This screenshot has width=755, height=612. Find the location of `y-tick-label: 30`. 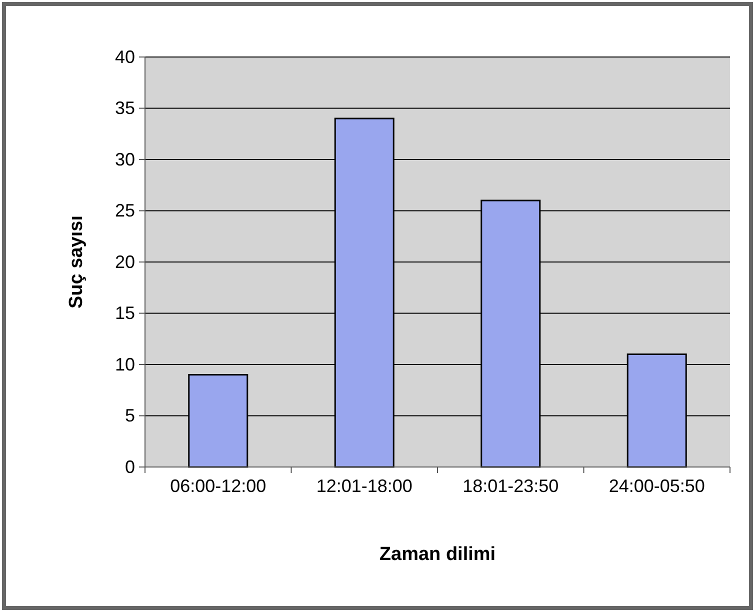

y-tick-label: 30 is located at coordinates (124, 159).